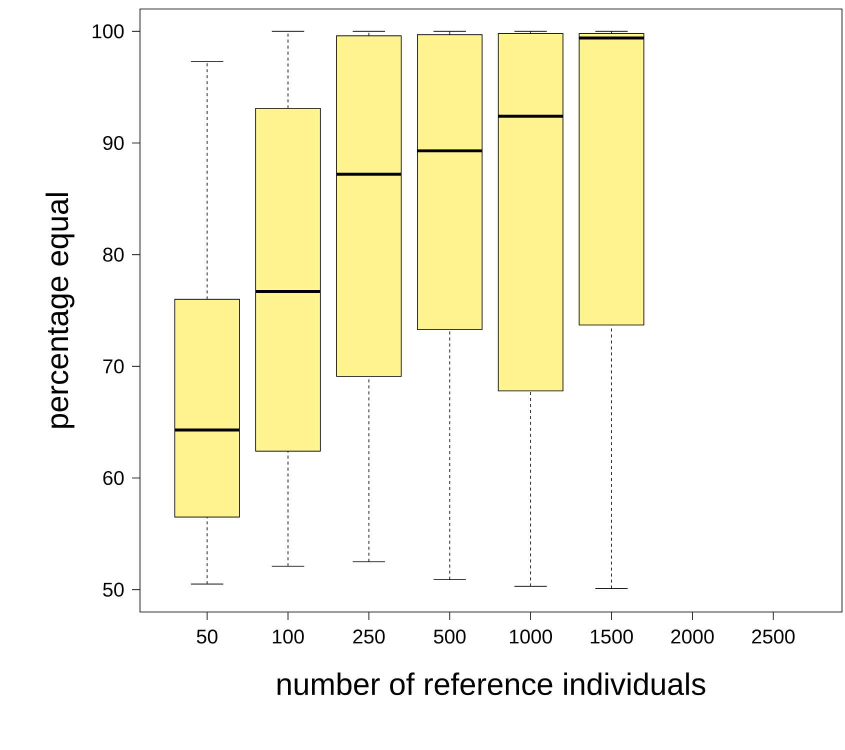 The width and height of the screenshot is (845, 750). What do you see at coordinates (288, 637) in the screenshot?
I see `x-tick-label: 100` at bounding box center [288, 637].